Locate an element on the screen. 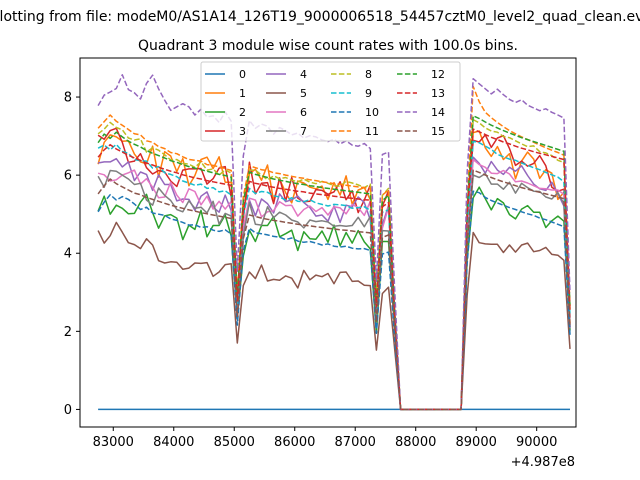 The image size is (640, 480). x-tick-label: 84000 is located at coordinates (173, 442).